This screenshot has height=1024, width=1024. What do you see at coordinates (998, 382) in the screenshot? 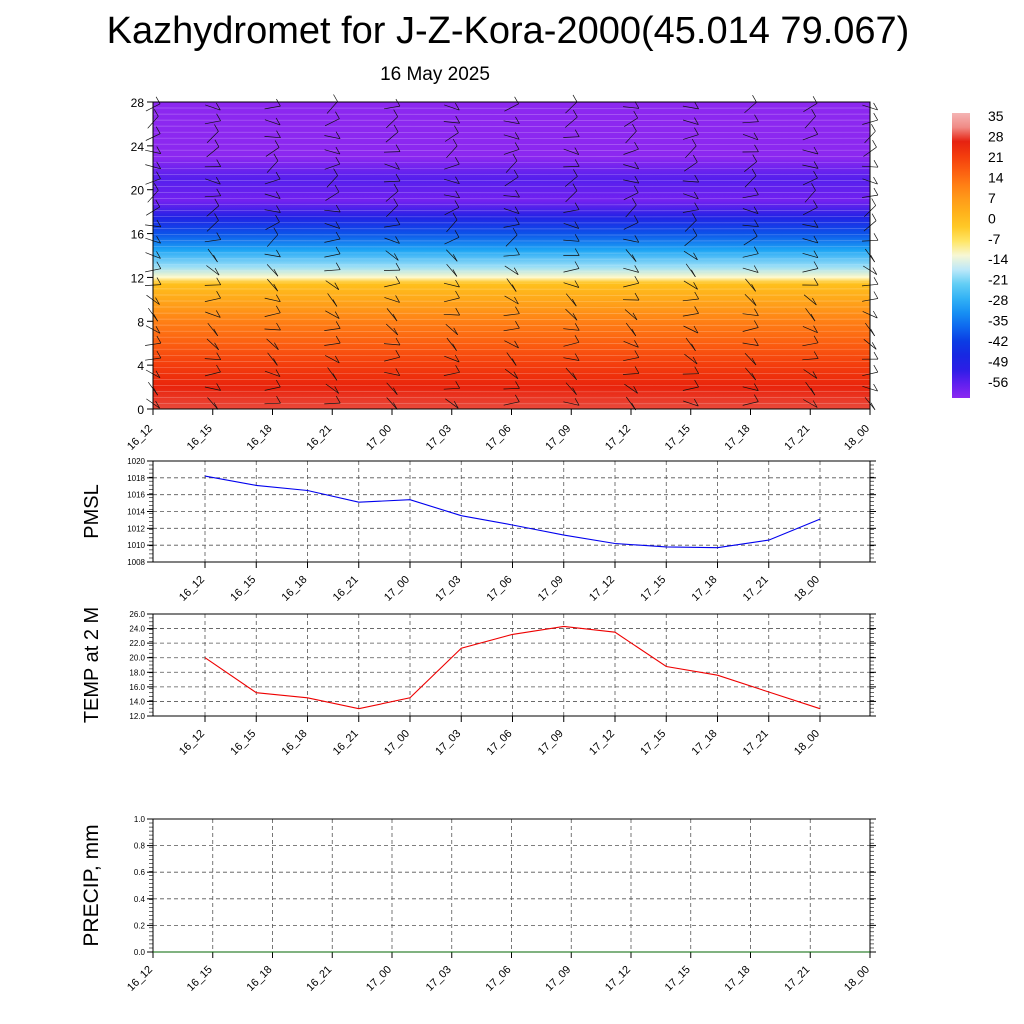
I see `colorbar-label: -56` at bounding box center [998, 382].